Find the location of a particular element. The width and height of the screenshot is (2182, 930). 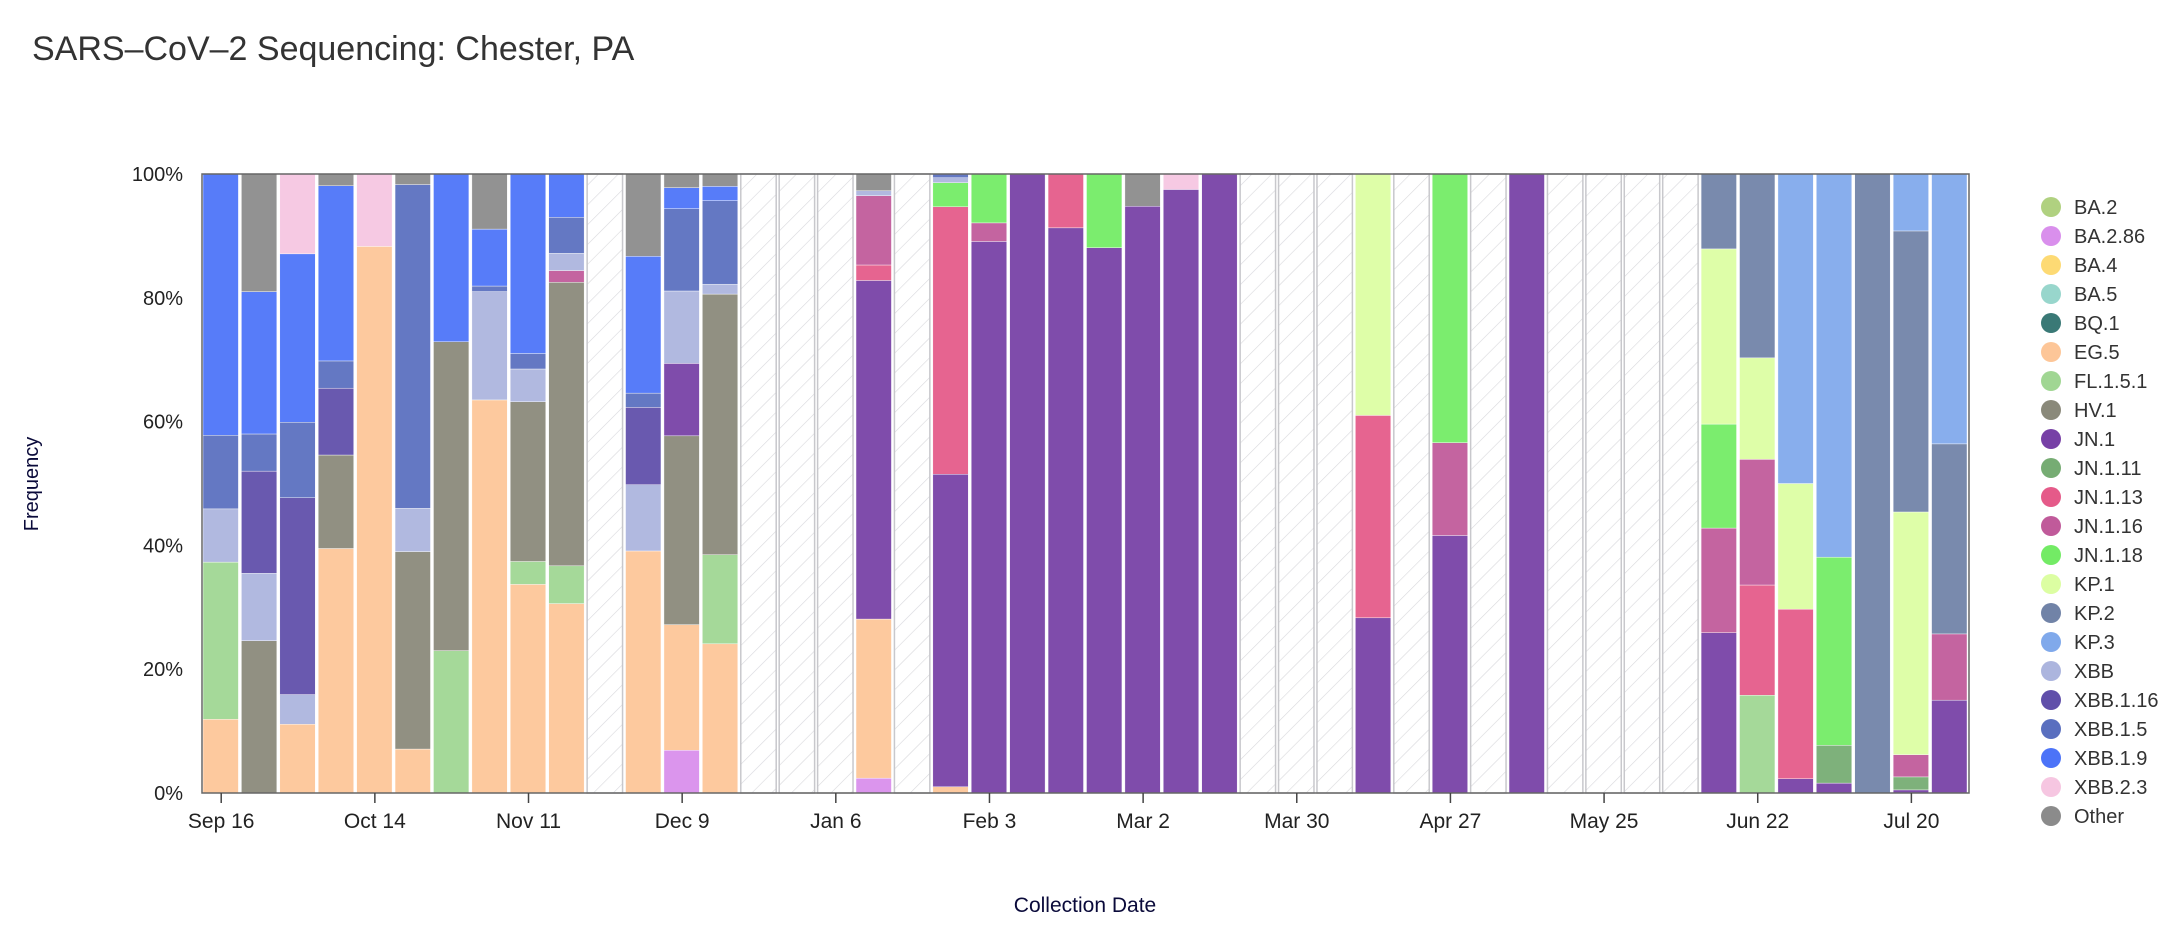

legend-item: XBB is located at coordinates (2077, 672).